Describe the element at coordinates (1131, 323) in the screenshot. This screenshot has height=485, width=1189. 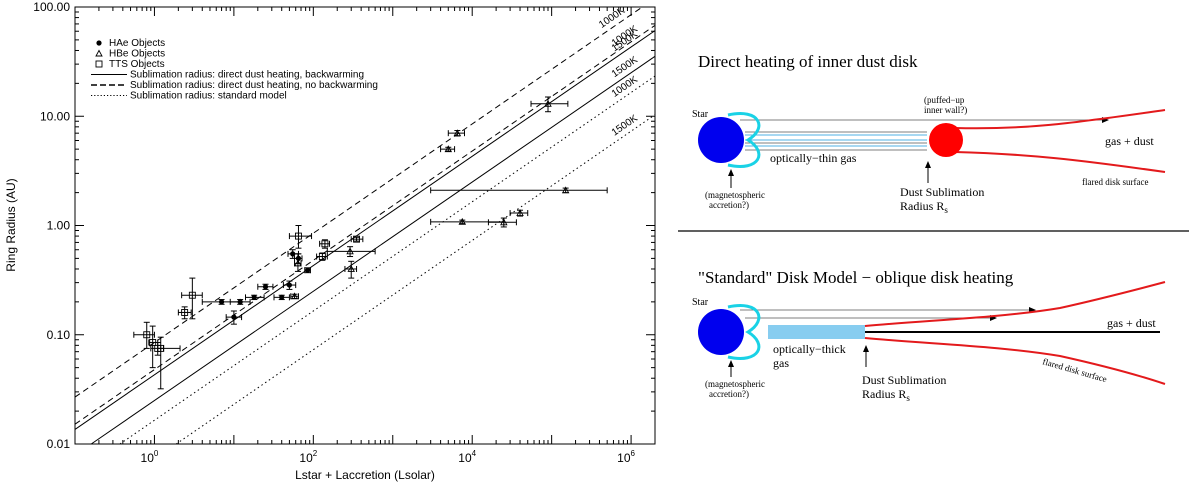
I see `gas-dust-label-bottom: gas + dust` at that location.